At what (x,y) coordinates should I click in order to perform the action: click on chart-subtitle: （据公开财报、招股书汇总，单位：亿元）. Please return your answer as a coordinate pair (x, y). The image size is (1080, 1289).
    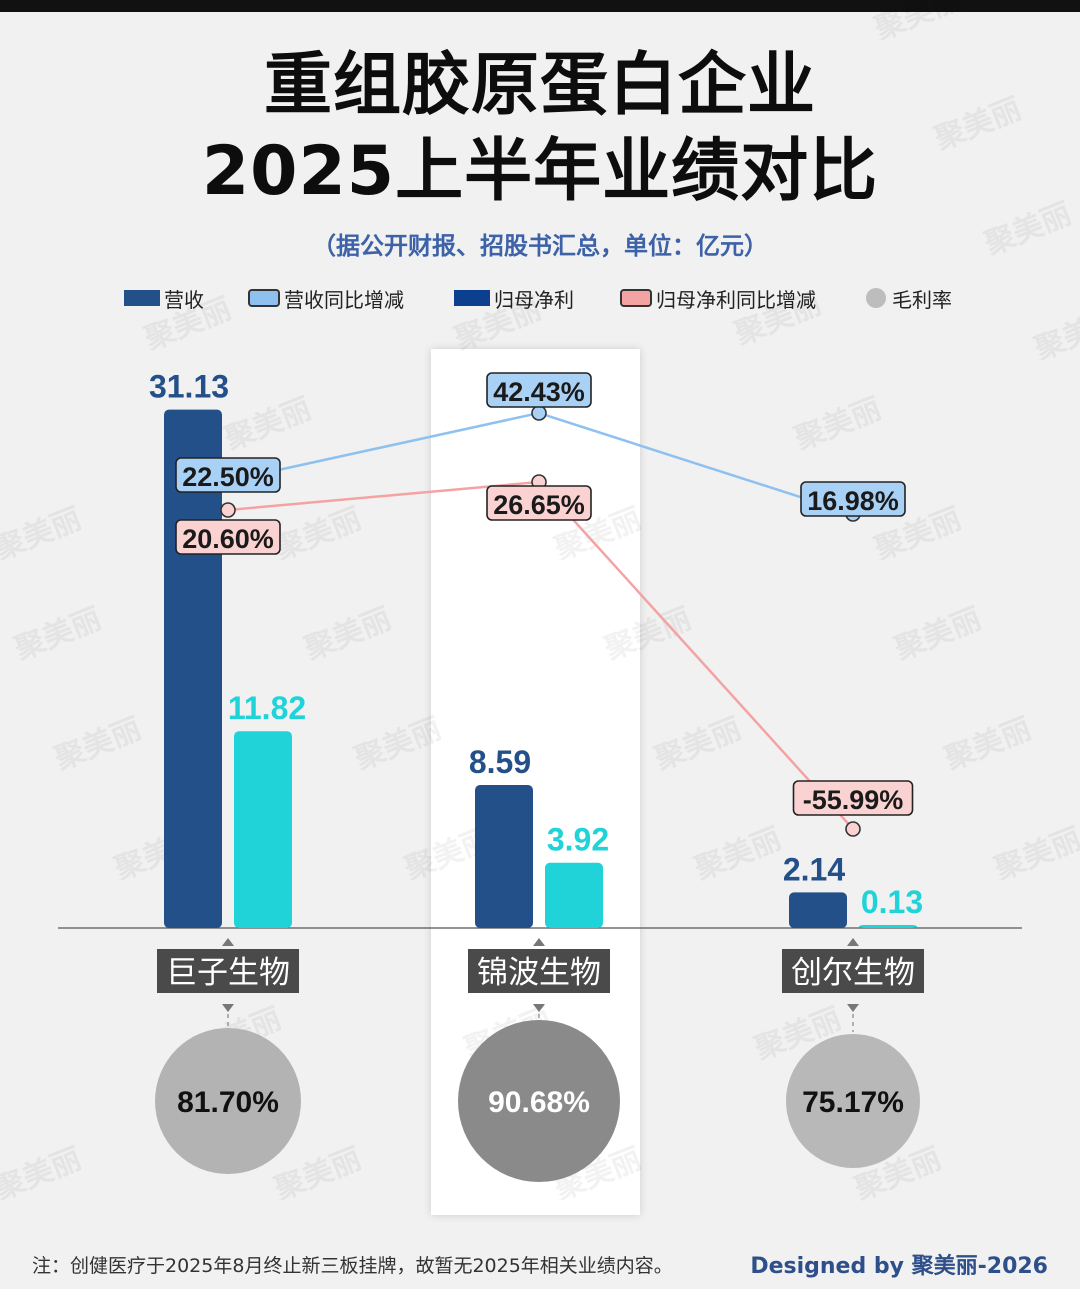
    Looking at the image, I should click on (540, 246).